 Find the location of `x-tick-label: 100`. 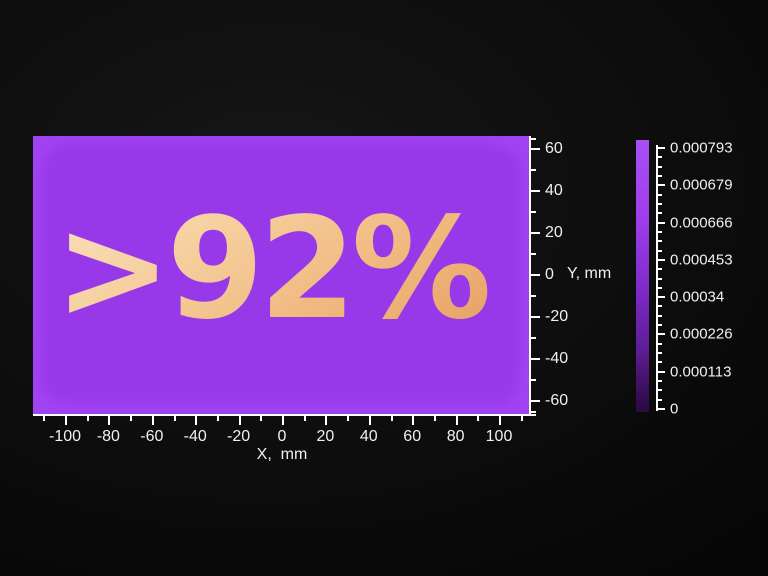

x-tick-label: 100 is located at coordinates (499, 436).